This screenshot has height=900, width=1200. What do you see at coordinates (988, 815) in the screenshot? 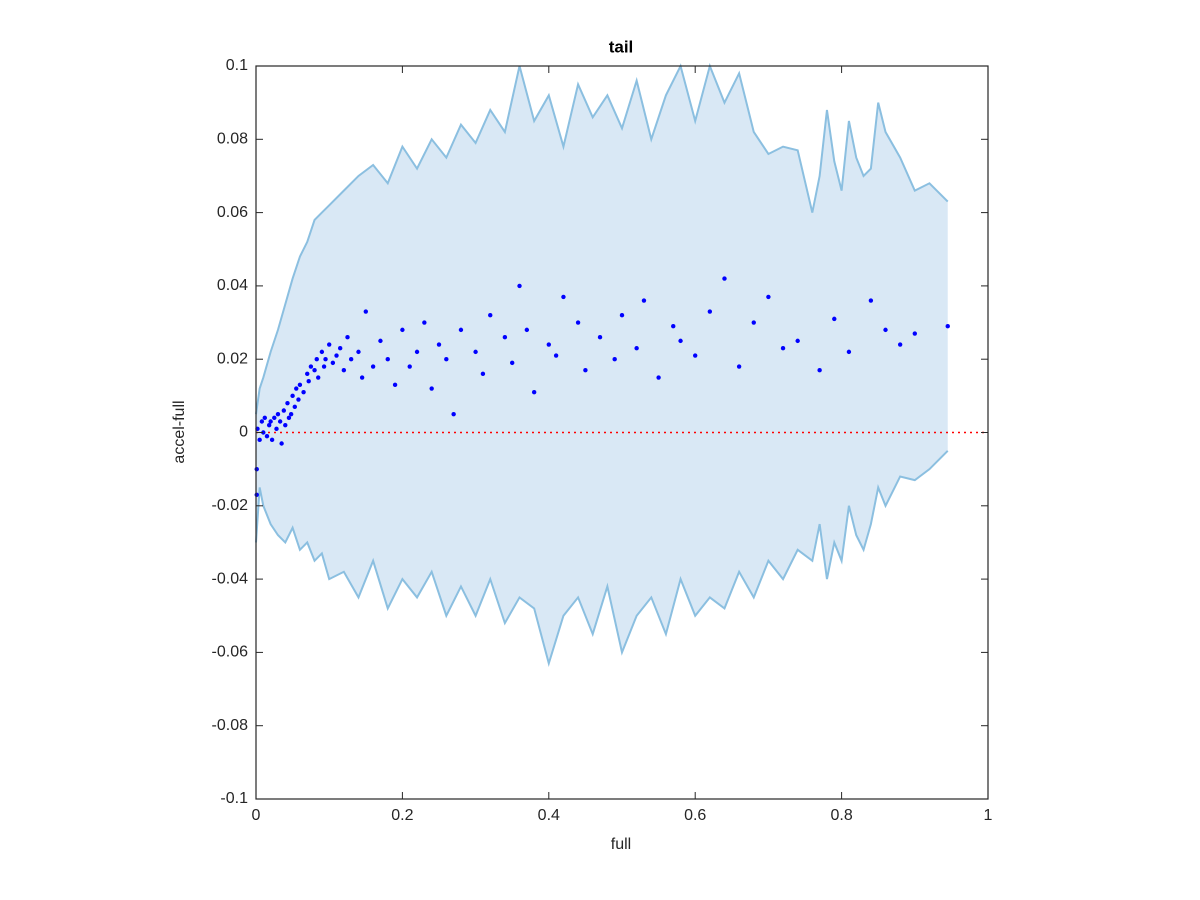
I see `x-tick-label: 1` at bounding box center [988, 815].